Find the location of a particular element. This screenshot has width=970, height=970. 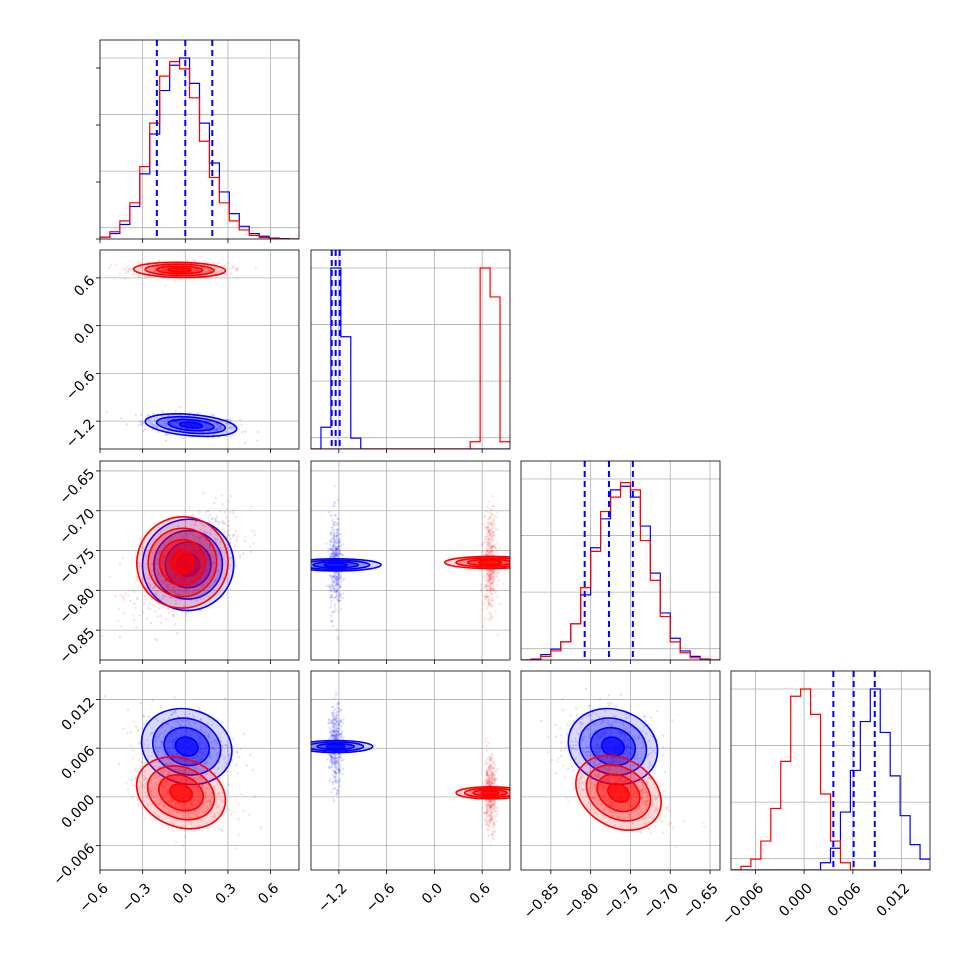

histogram-red is located at coordinates (199, 150).